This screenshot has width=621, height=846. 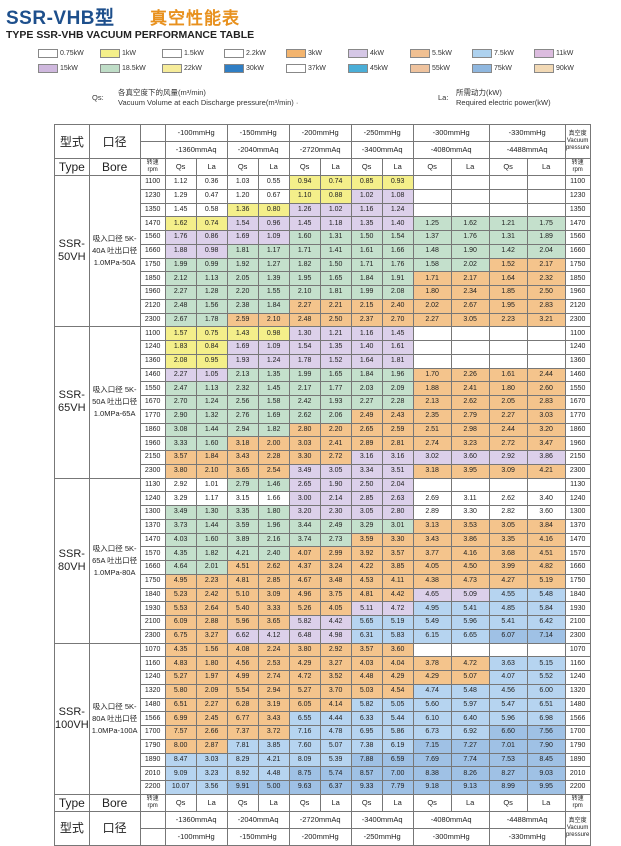 I want to click on qs-cell: 6.05, so click(x=304, y=705).